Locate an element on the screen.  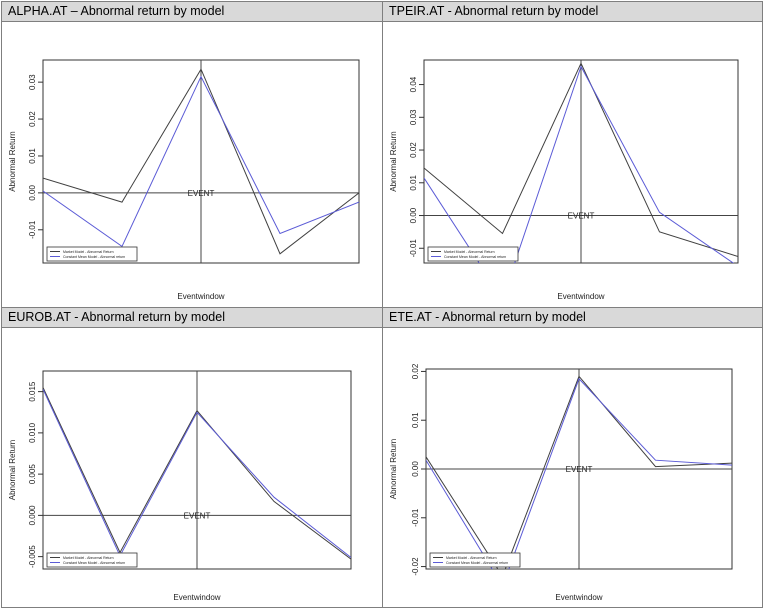
y-tick-label: 0.010 is located at coordinates (32, 432).